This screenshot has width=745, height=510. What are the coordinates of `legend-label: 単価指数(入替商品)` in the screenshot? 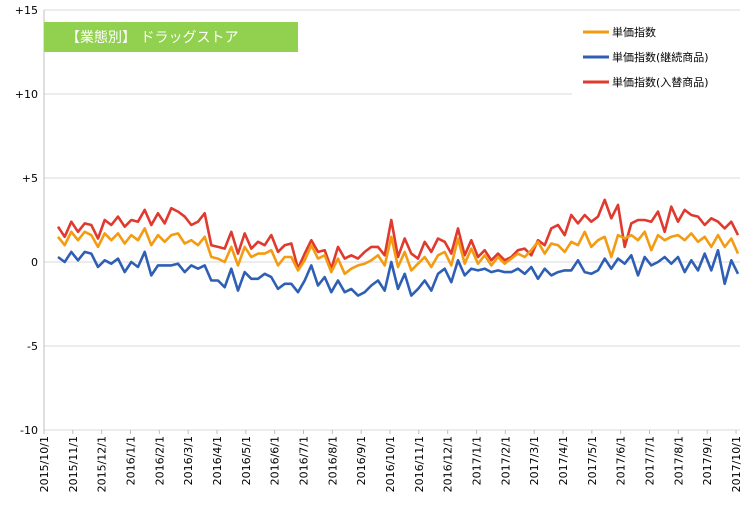 It's located at (660, 82).